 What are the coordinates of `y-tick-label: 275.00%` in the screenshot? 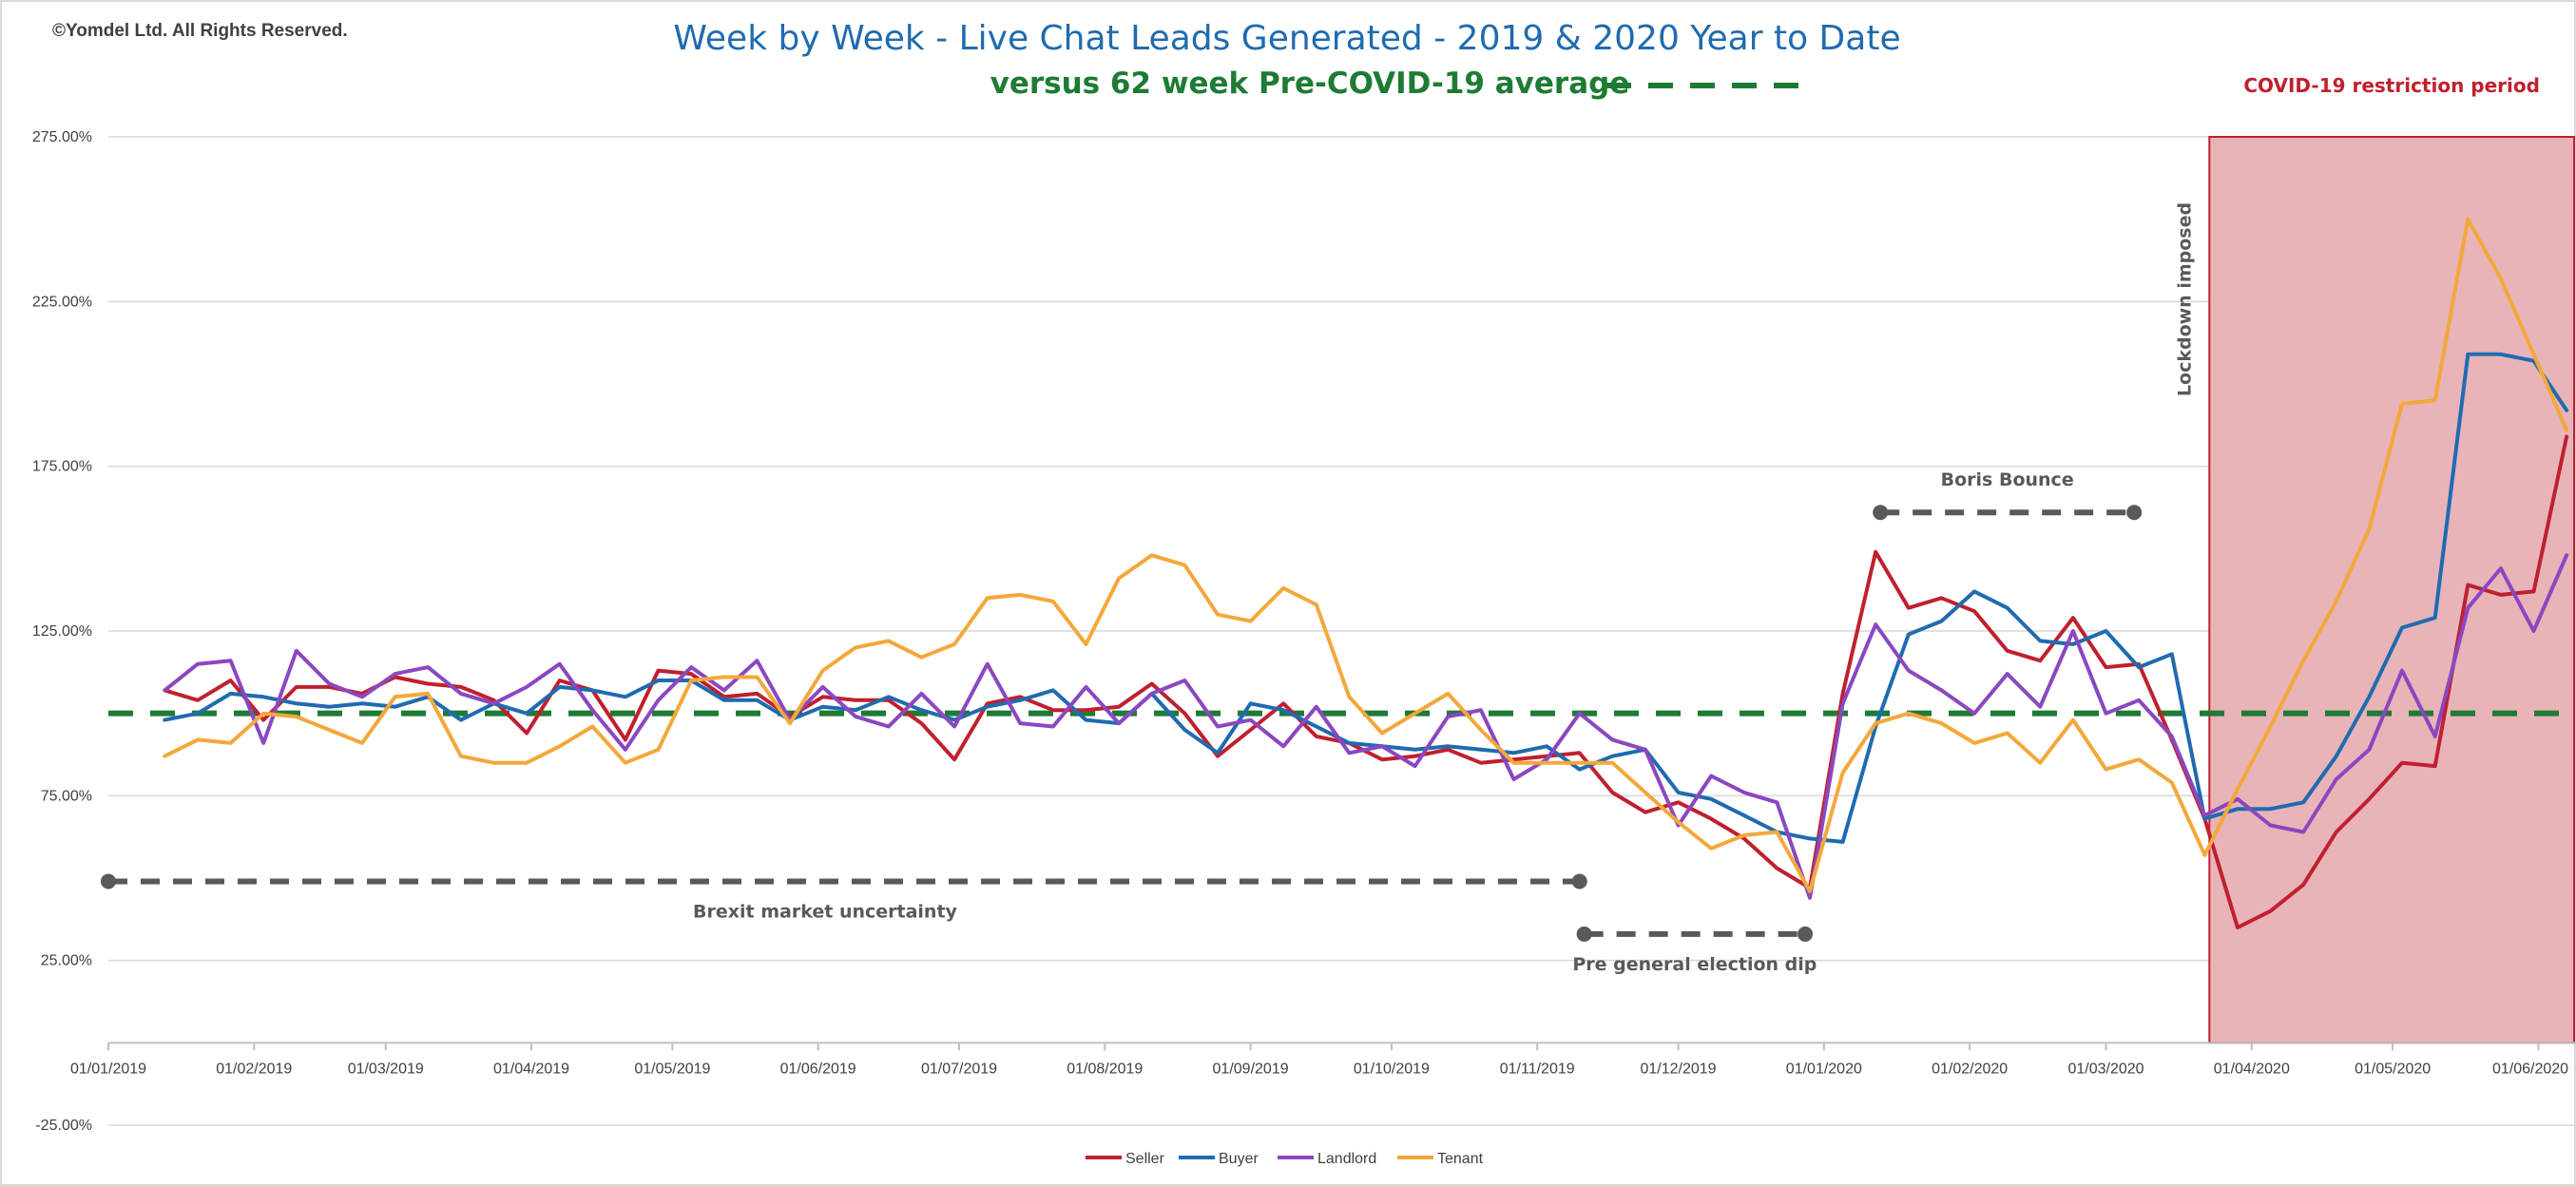 It's located at (62, 137).